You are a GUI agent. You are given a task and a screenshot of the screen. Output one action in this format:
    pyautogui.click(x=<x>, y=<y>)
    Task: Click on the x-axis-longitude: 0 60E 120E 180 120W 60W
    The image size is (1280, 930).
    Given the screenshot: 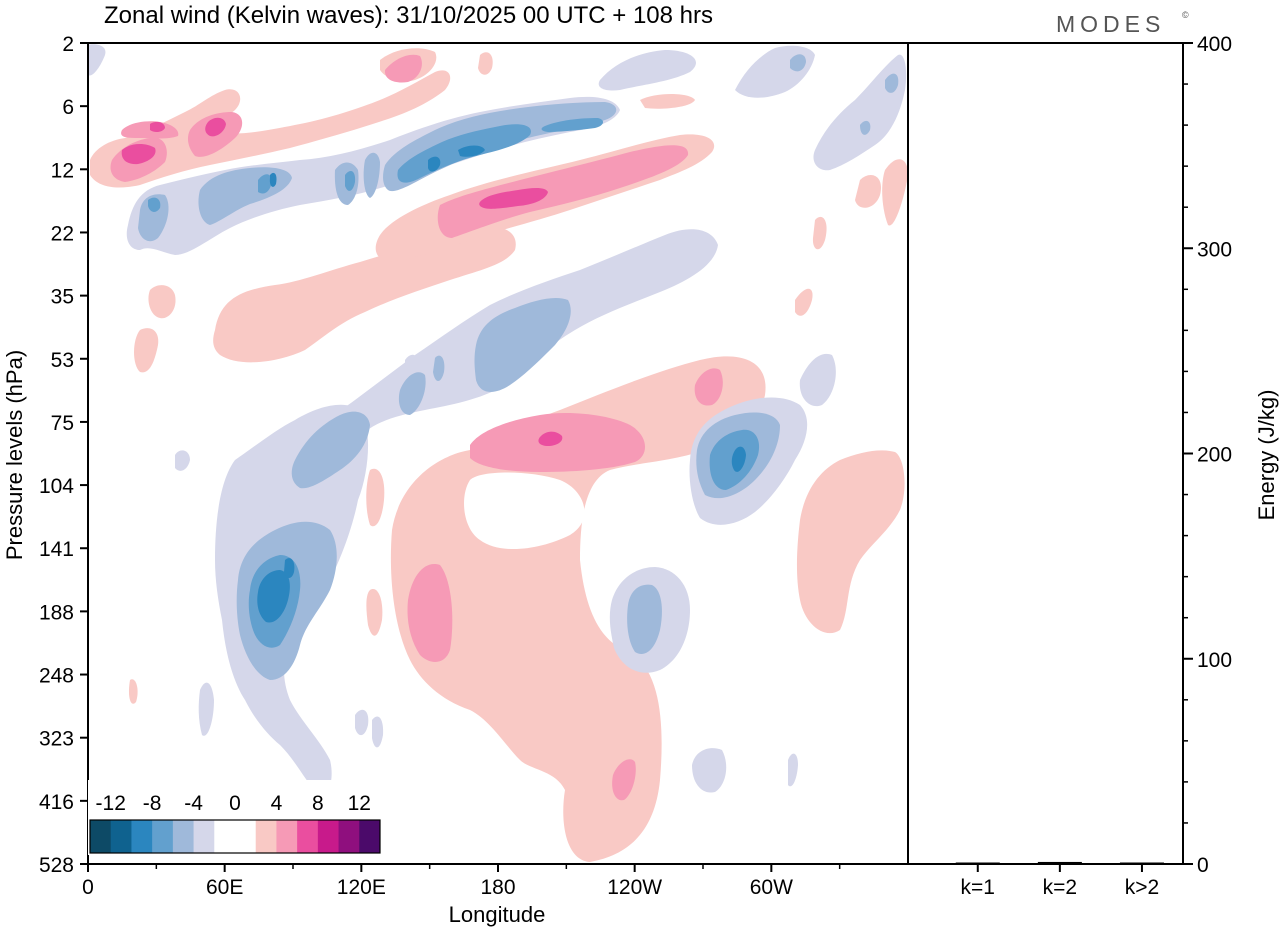 What is the action you would take?
    pyautogui.click(x=461, y=881)
    